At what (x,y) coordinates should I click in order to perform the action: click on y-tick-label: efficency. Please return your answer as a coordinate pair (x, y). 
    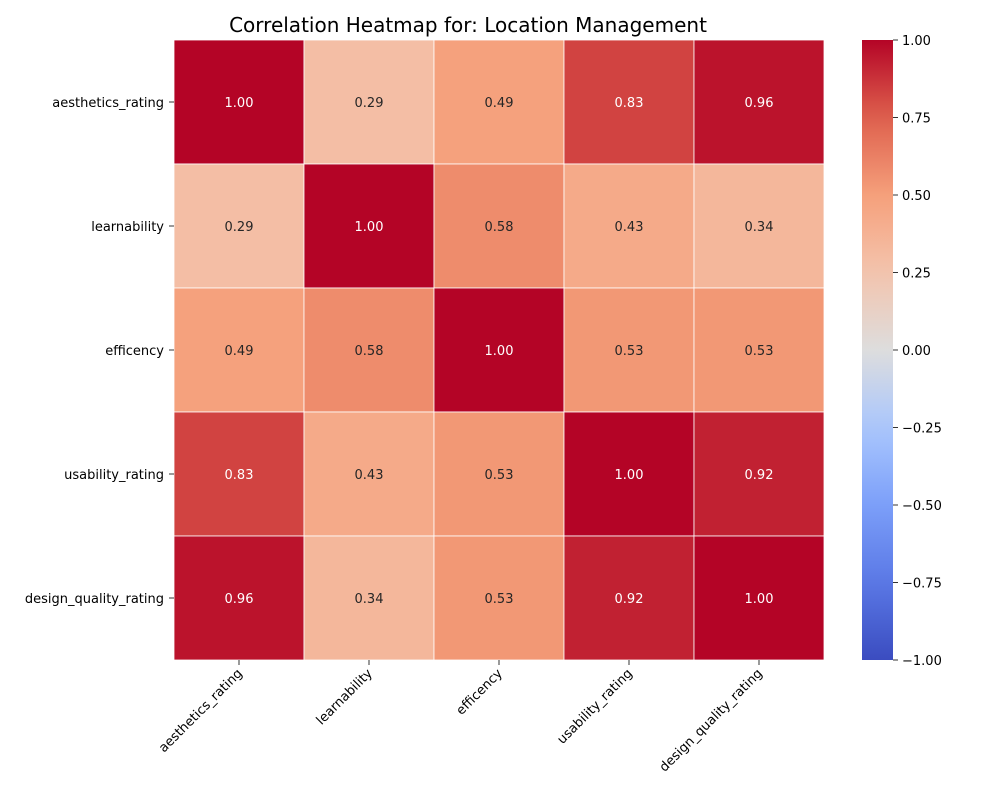
    Looking at the image, I should click on (134, 351).